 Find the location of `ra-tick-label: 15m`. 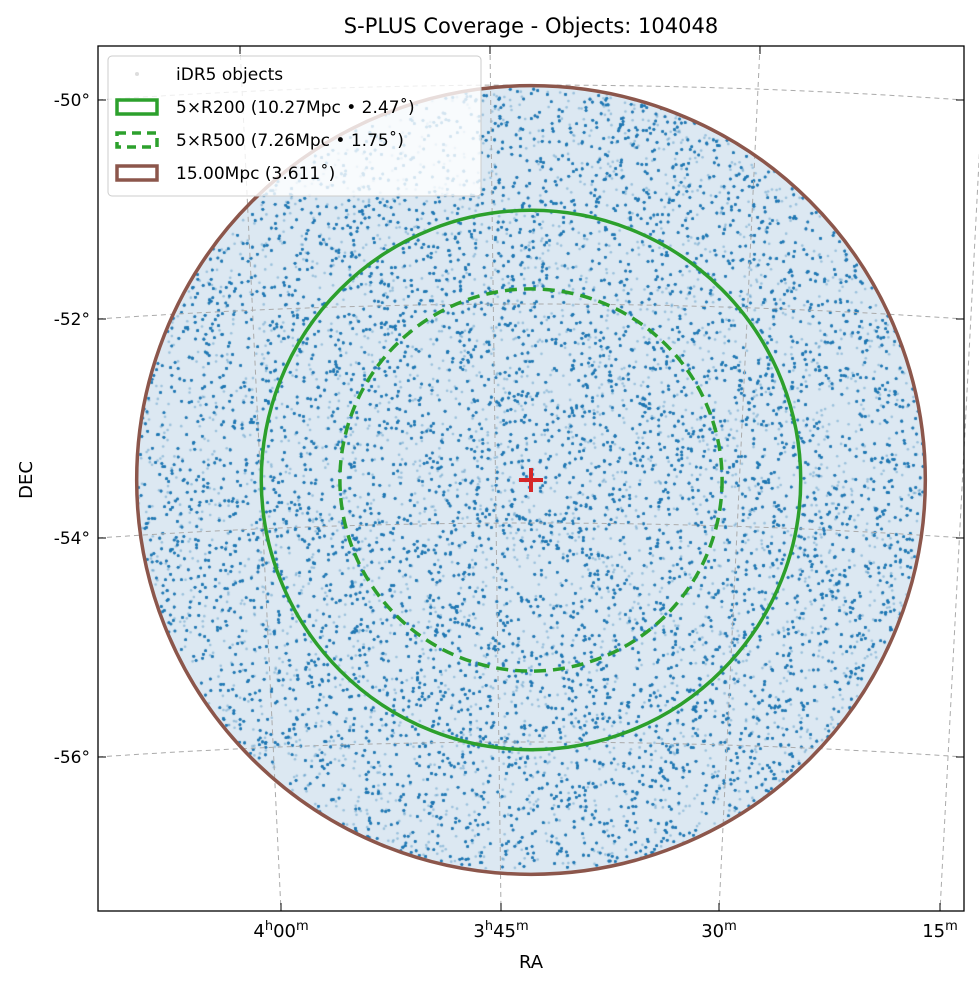

ra-tick-label: 15m is located at coordinates (940, 931).